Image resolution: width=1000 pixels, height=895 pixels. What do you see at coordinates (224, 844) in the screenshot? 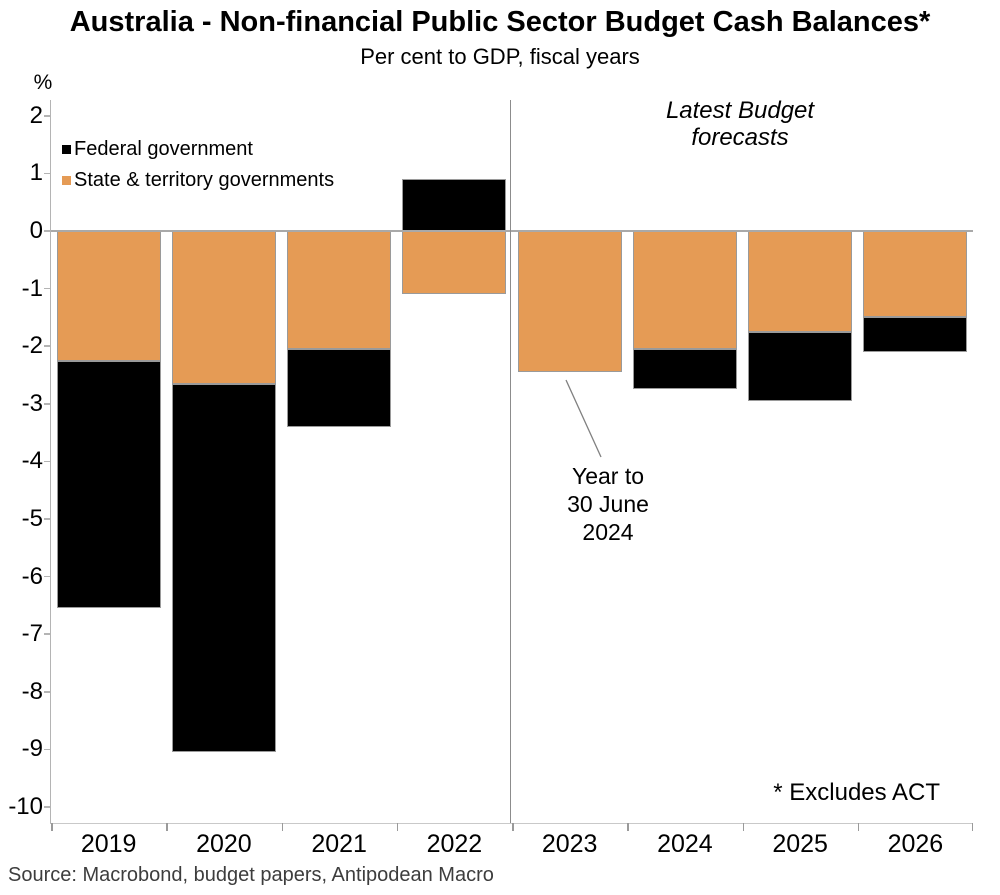
I see `x-tick-label-2020: 2020` at bounding box center [224, 844].